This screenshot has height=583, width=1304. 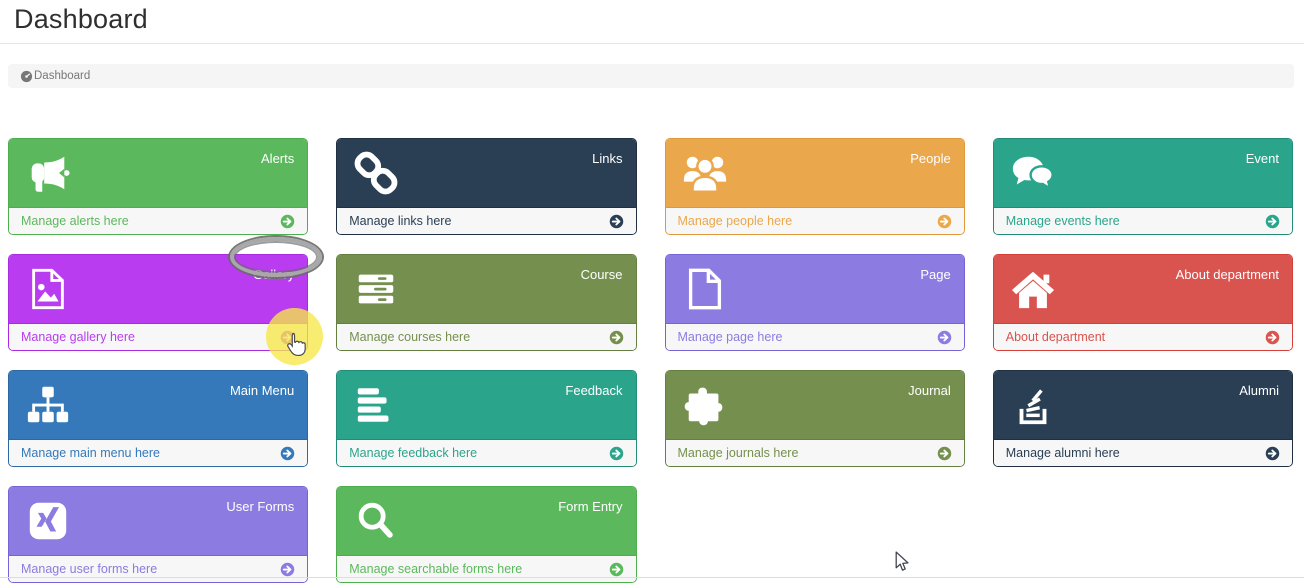 What do you see at coordinates (78, 337) in the screenshot?
I see `card-footer-text: Manage gallery here` at bounding box center [78, 337].